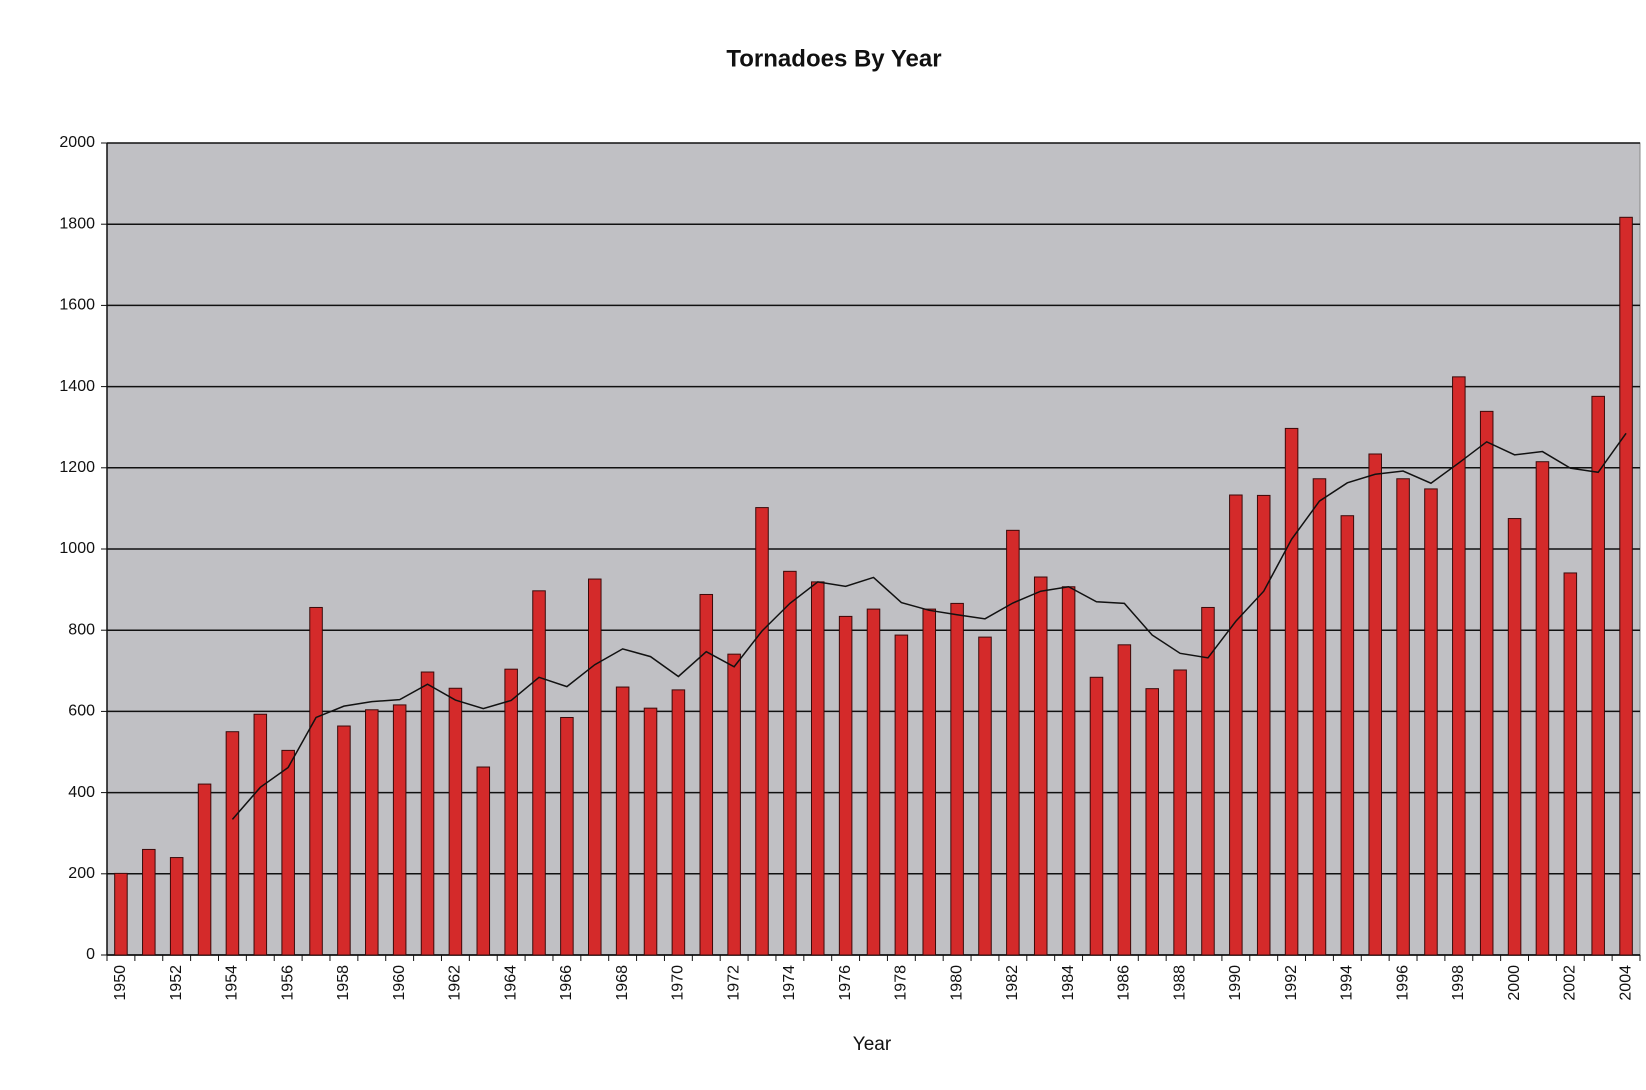 This screenshot has height=1090, width=1646. I want to click on x-tick-label: 1996, so click(1402, 983).